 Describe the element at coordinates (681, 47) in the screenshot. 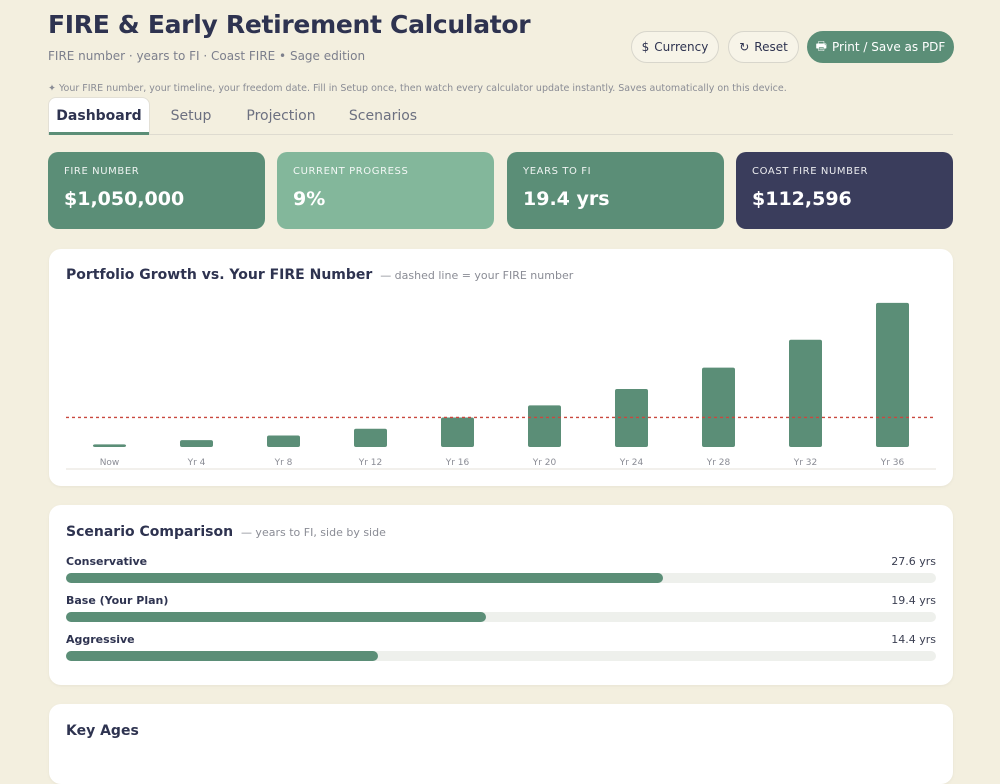

I see `currency-button-label: Currency` at that location.